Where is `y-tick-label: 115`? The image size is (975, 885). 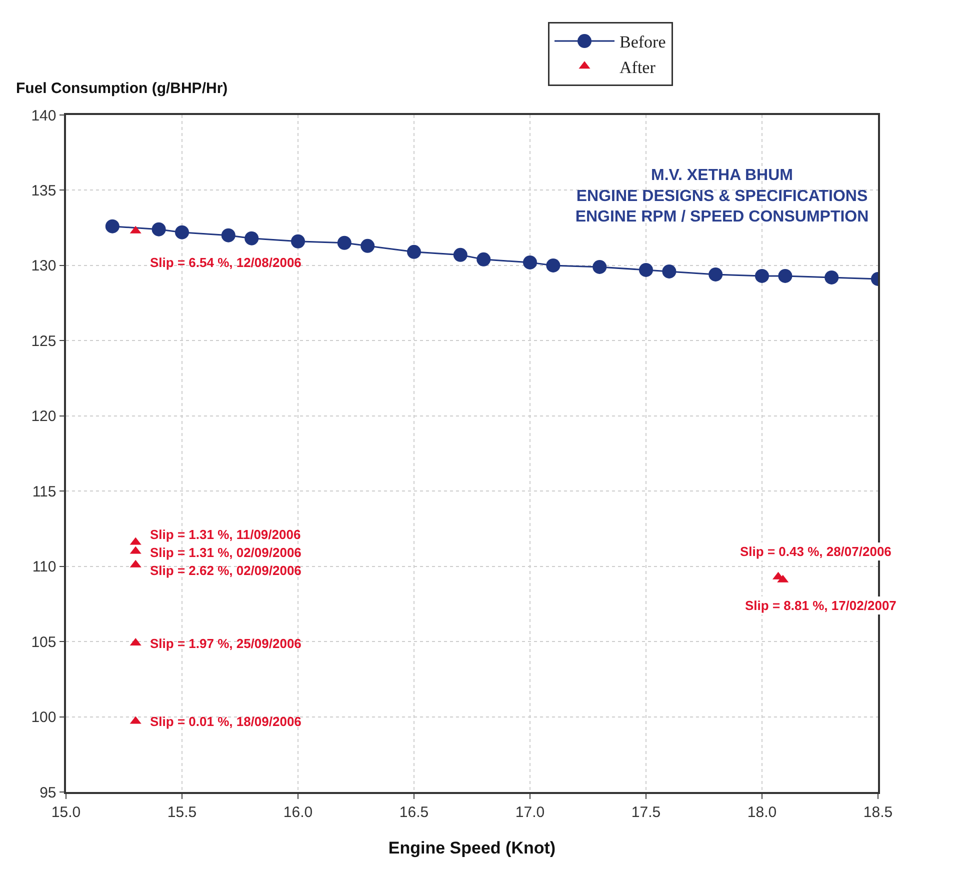 y-tick-label: 115 is located at coordinates (44, 491).